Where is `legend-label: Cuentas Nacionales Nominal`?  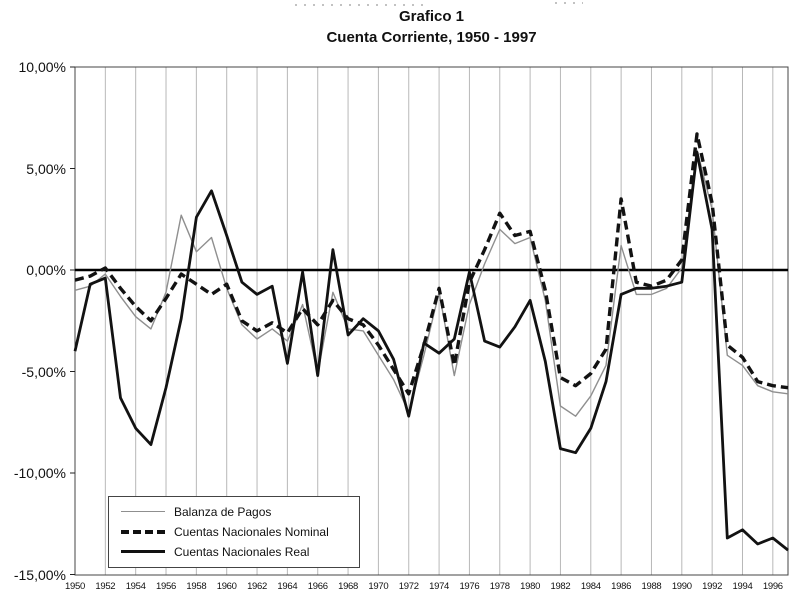 legend-label: Cuentas Nacionales Nominal is located at coordinates (251, 531).